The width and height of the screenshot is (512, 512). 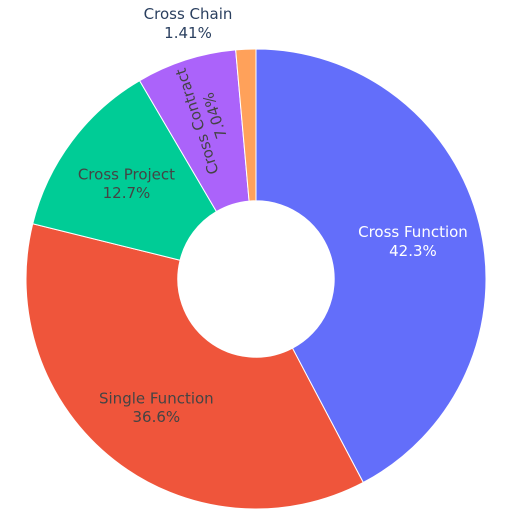 I want to click on slice-label-single-function: Single Function 36.6%, so click(x=156, y=407).